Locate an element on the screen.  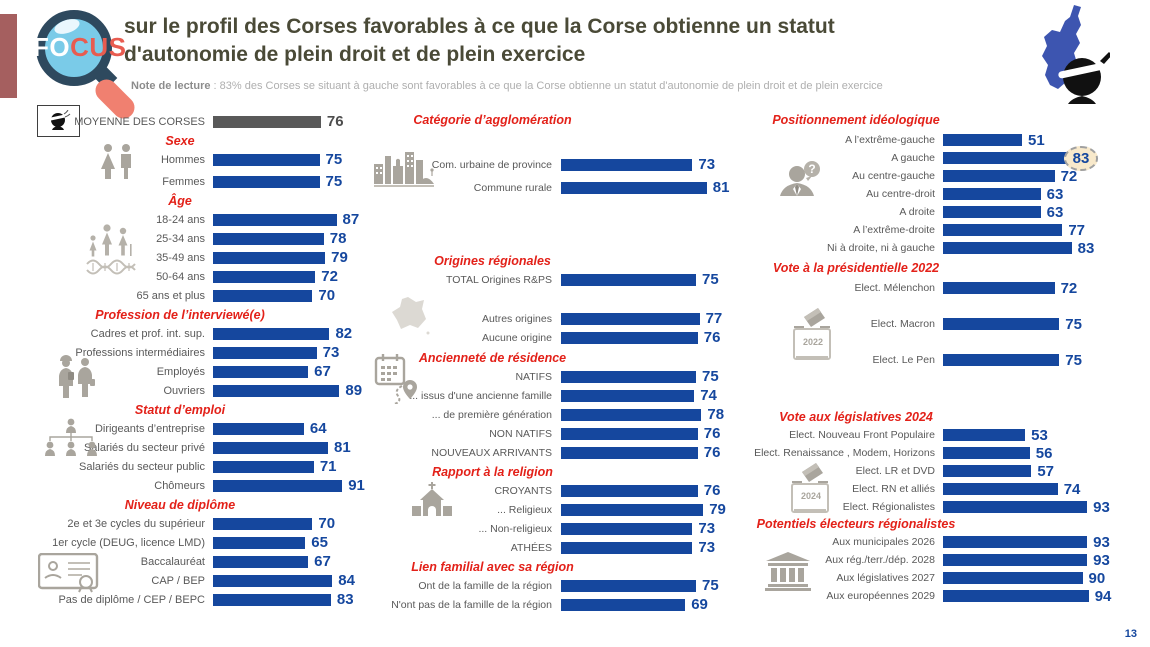
bar-label: Aux municipales 2026 is located at coordinates (883, 542).